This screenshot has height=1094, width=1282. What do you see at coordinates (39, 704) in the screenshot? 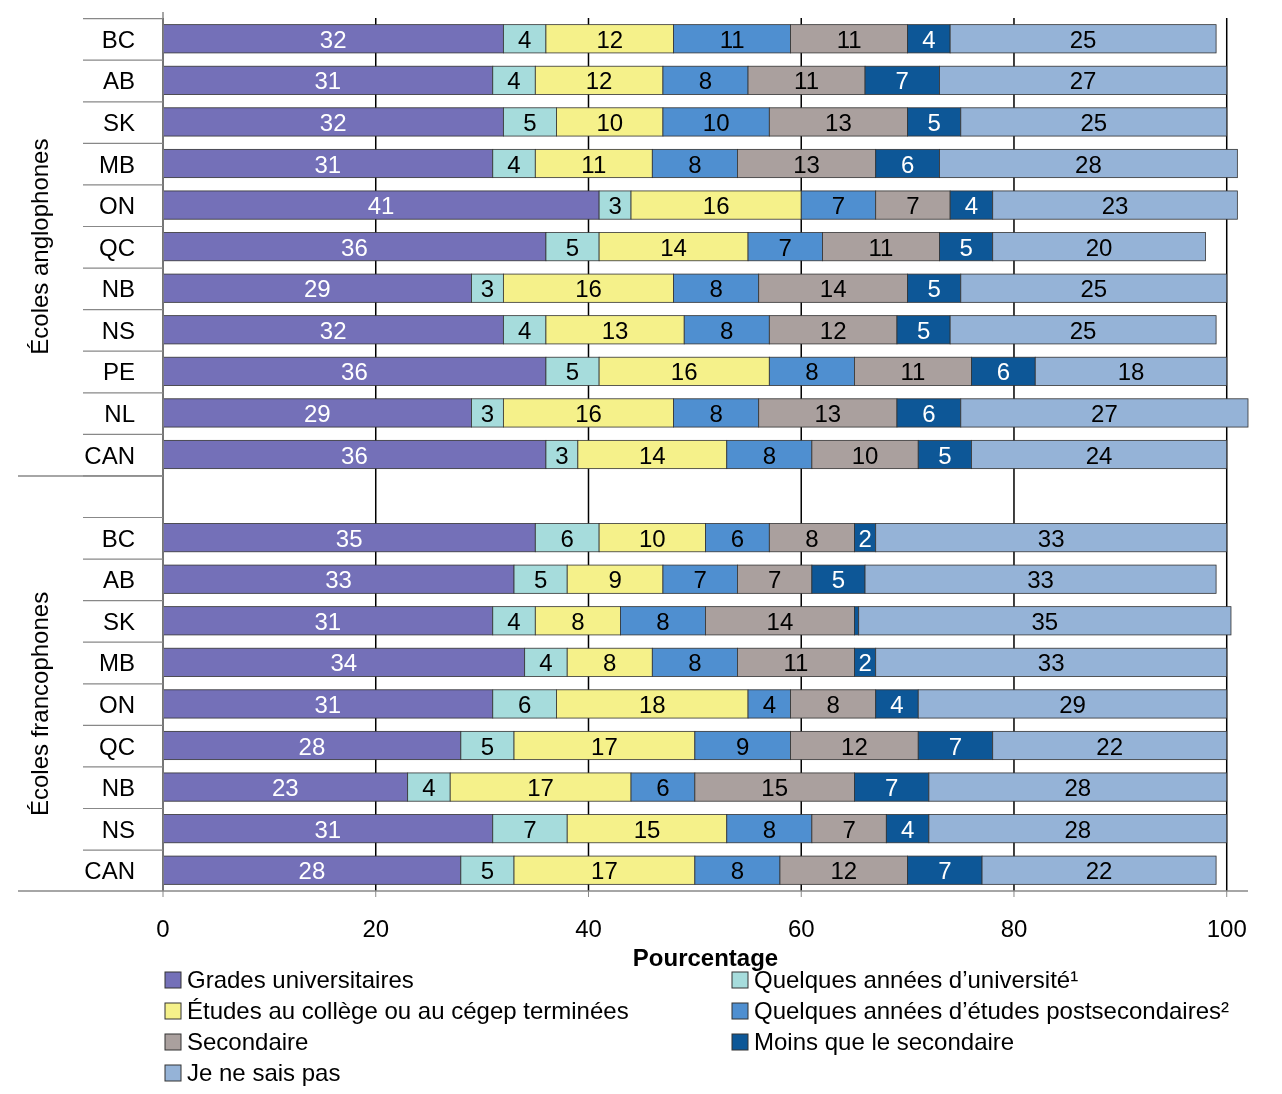
I see `text: Écoles francophones` at bounding box center [39, 704].